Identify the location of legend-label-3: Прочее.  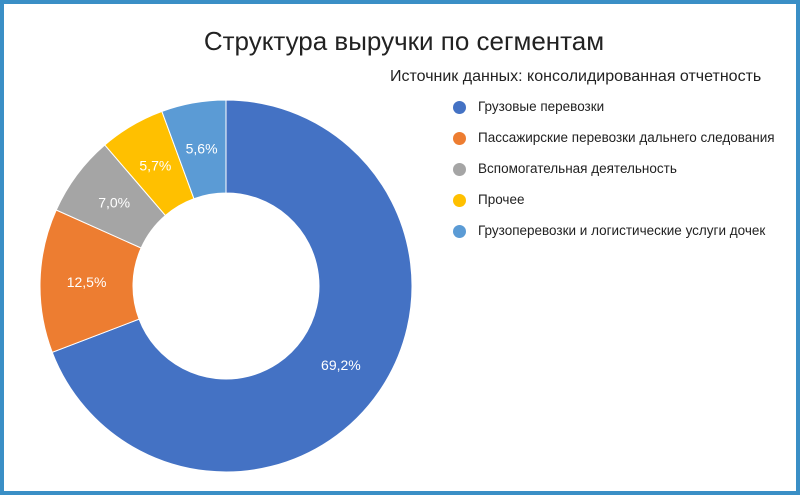
(501, 199).